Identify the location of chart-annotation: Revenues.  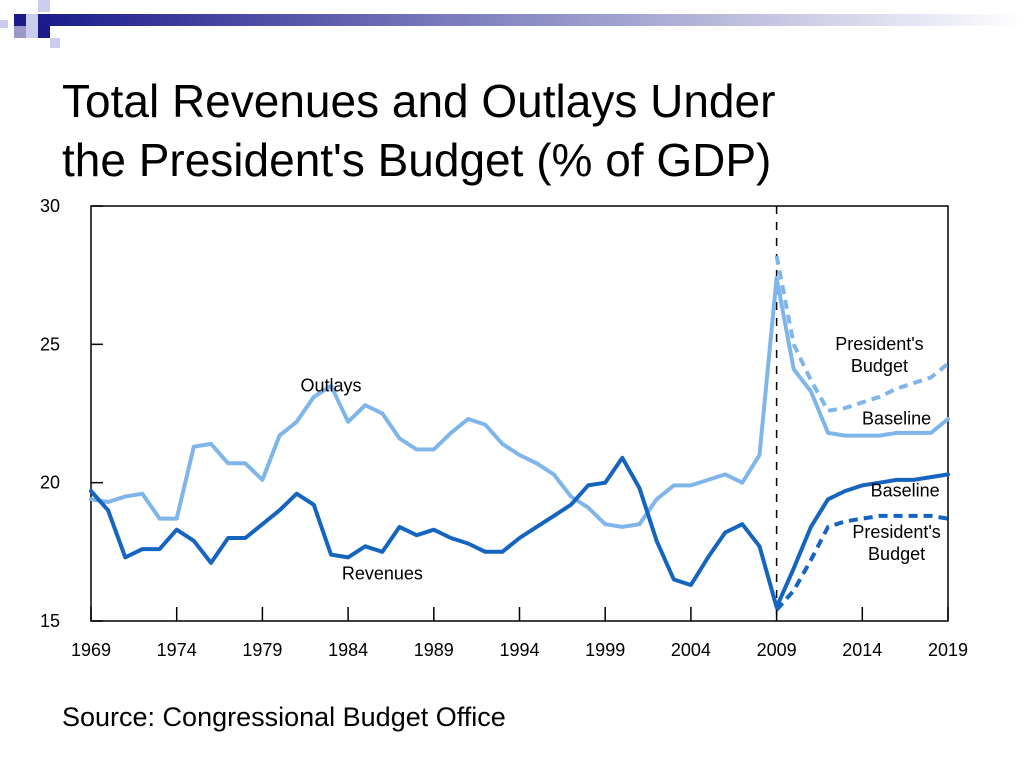
(382, 574).